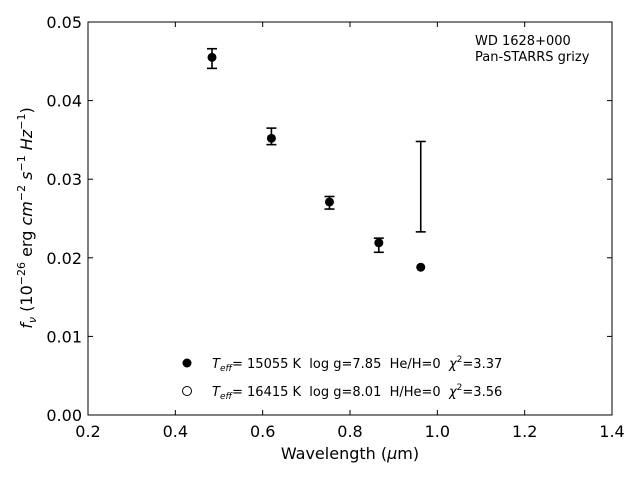 This screenshot has height=480, width=640. I want to click on y-tick-label: 0.01, so click(64, 336).